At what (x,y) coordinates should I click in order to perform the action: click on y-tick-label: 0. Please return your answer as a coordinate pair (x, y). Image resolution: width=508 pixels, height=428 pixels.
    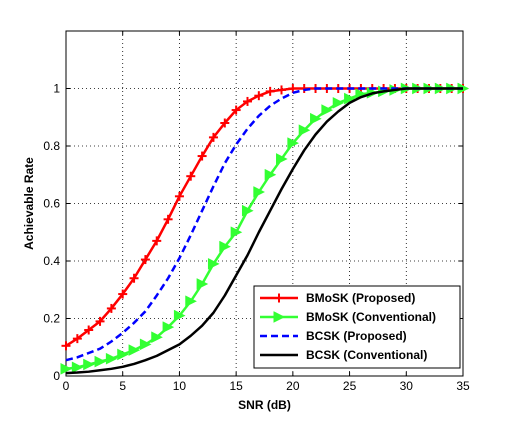
    Looking at the image, I should click on (56, 376).